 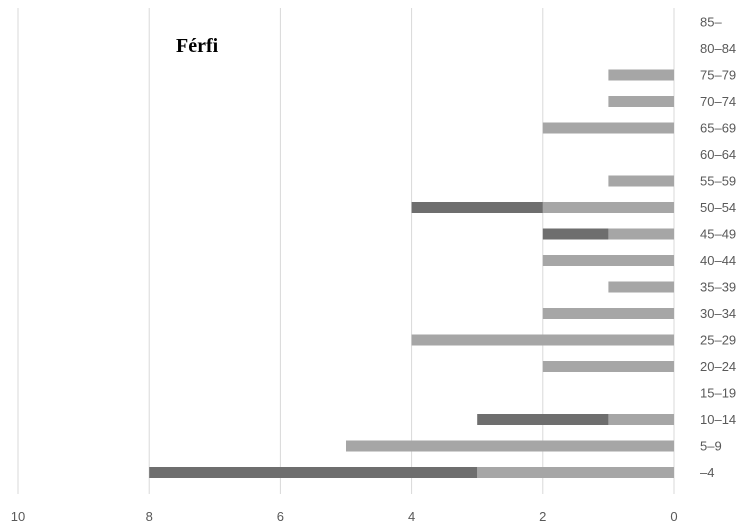 I want to click on category-label: –4, so click(x=707, y=472).